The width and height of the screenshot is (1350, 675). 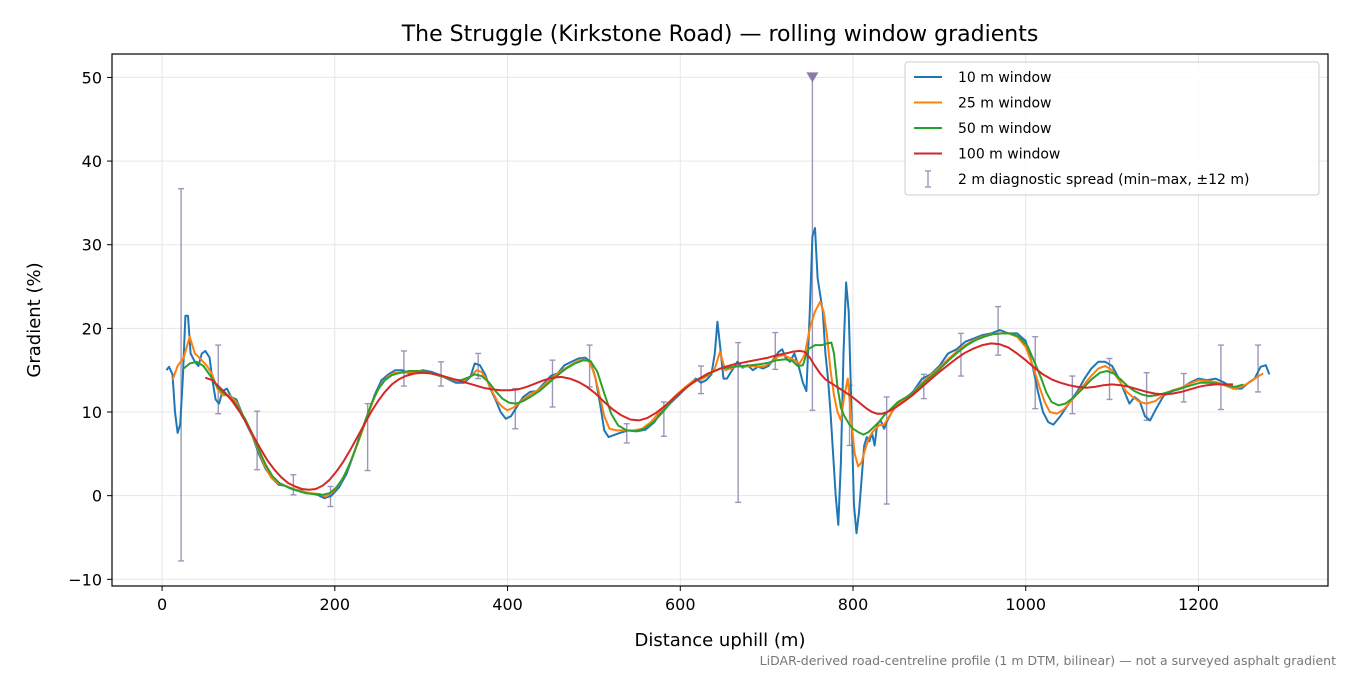 I want to click on legend-label: 25 m window, so click(x=1004, y=104).